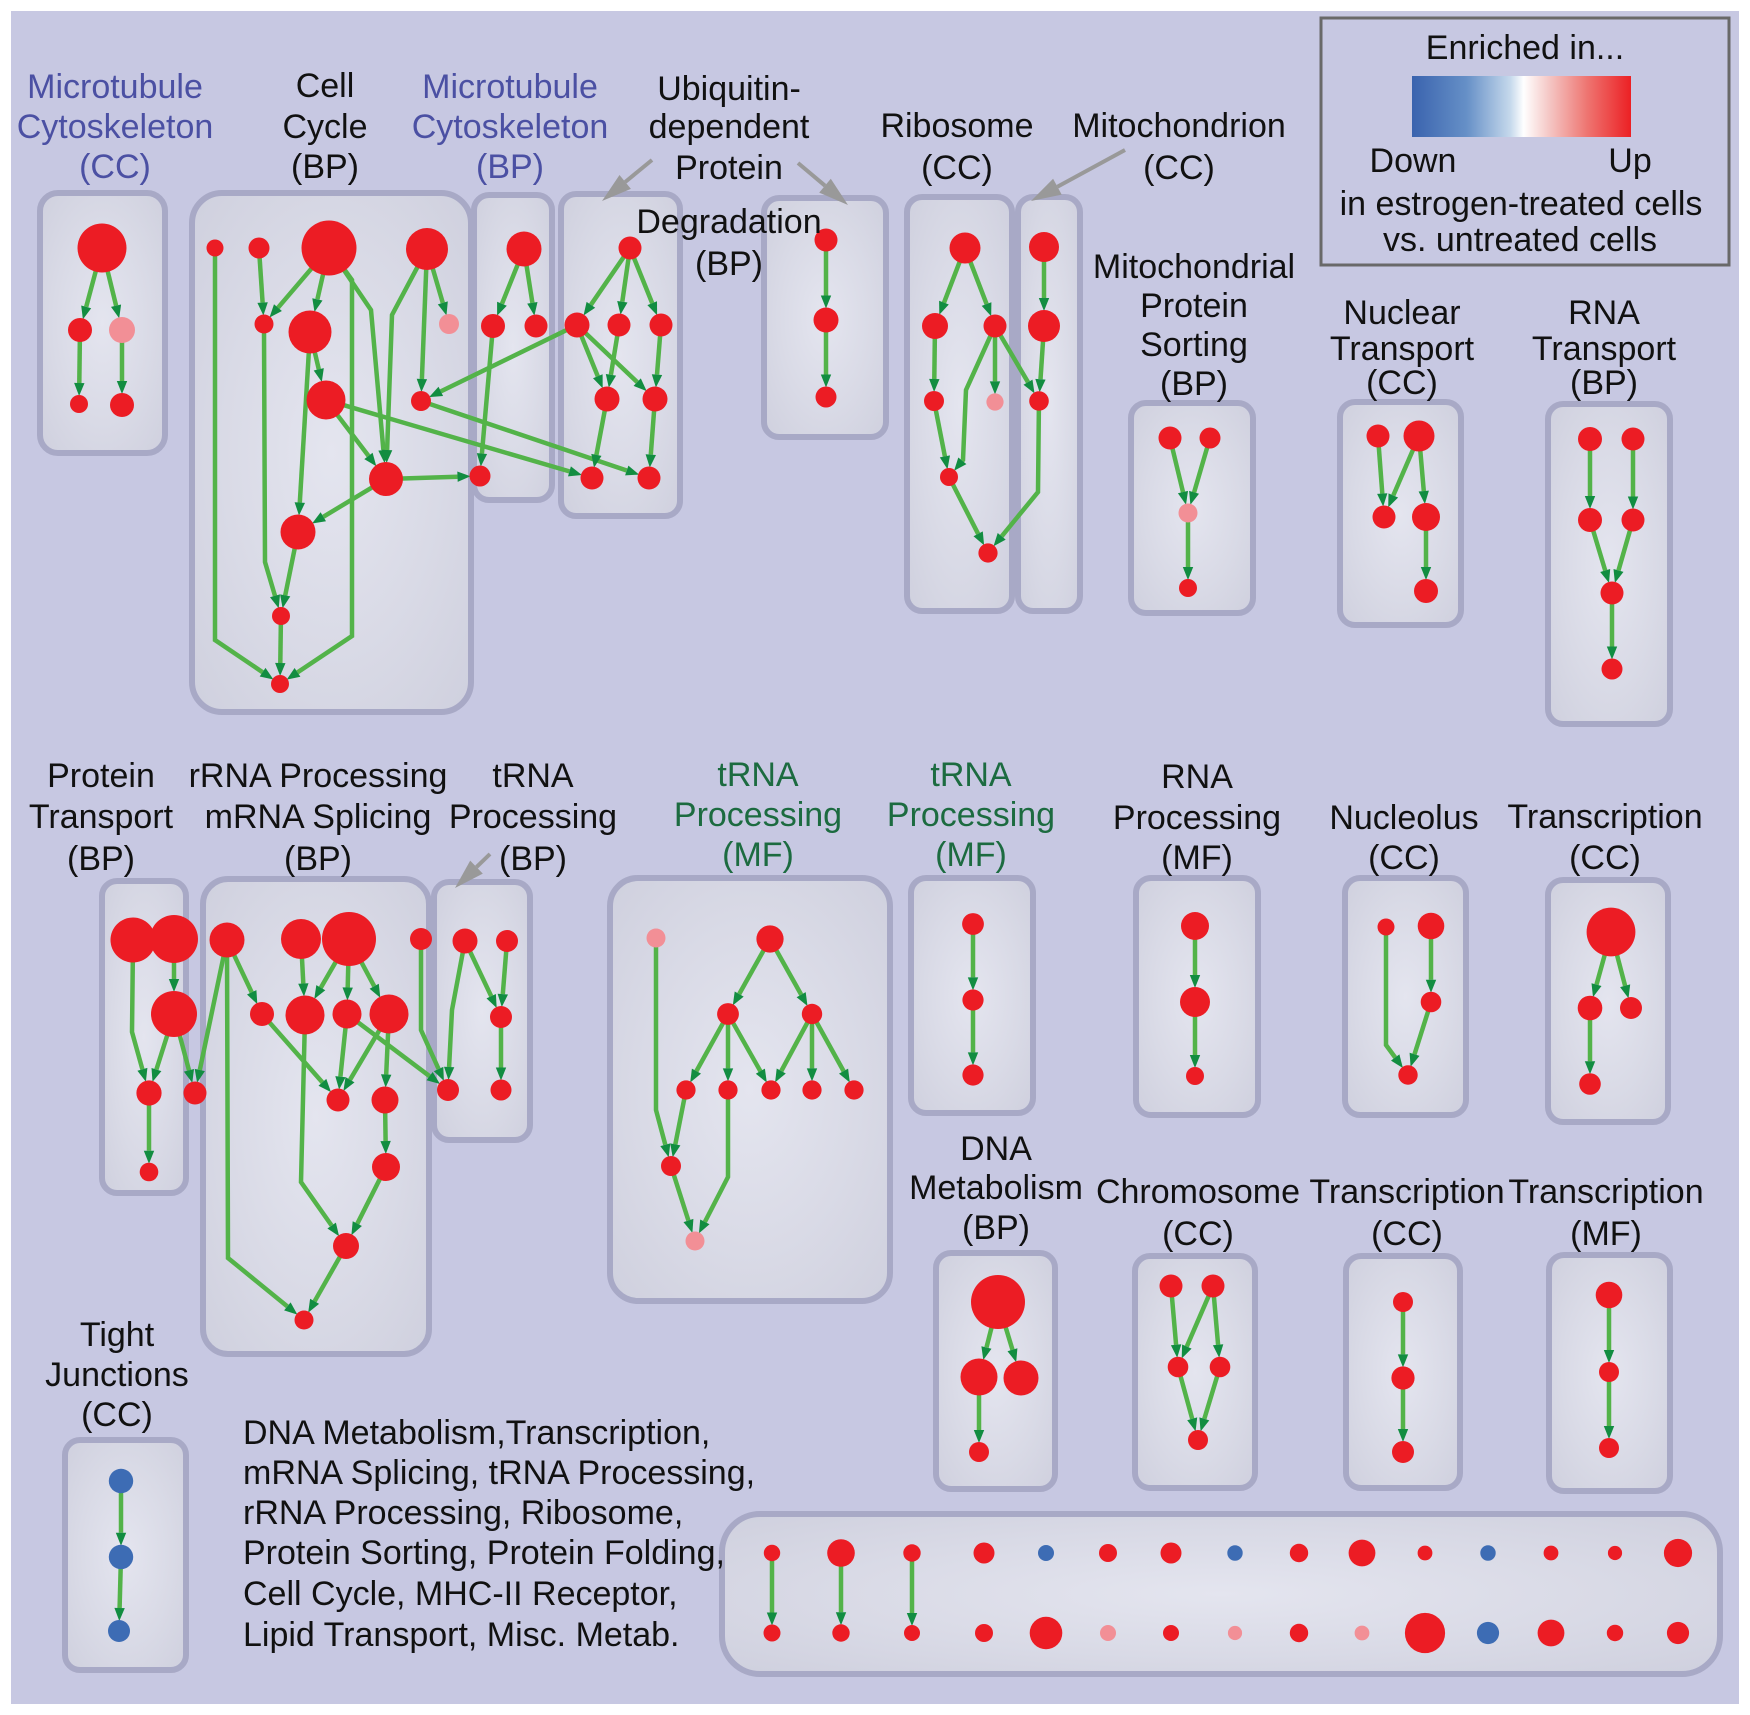  What do you see at coordinates (1403, 818) in the screenshot?
I see `svg-text: Nucleolus` at bounding box center [1403, 818].